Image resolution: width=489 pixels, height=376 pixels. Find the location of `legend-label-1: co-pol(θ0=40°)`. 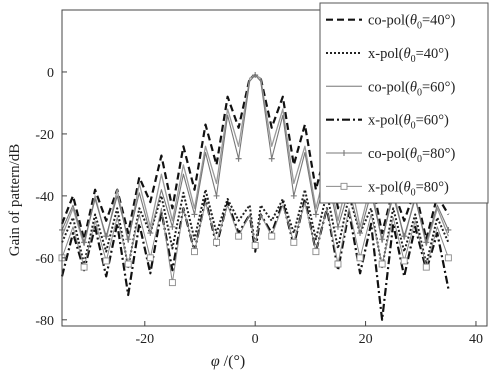

legend-label-1: co-pol(θ0=40°) is located at coordinates (411, 22).